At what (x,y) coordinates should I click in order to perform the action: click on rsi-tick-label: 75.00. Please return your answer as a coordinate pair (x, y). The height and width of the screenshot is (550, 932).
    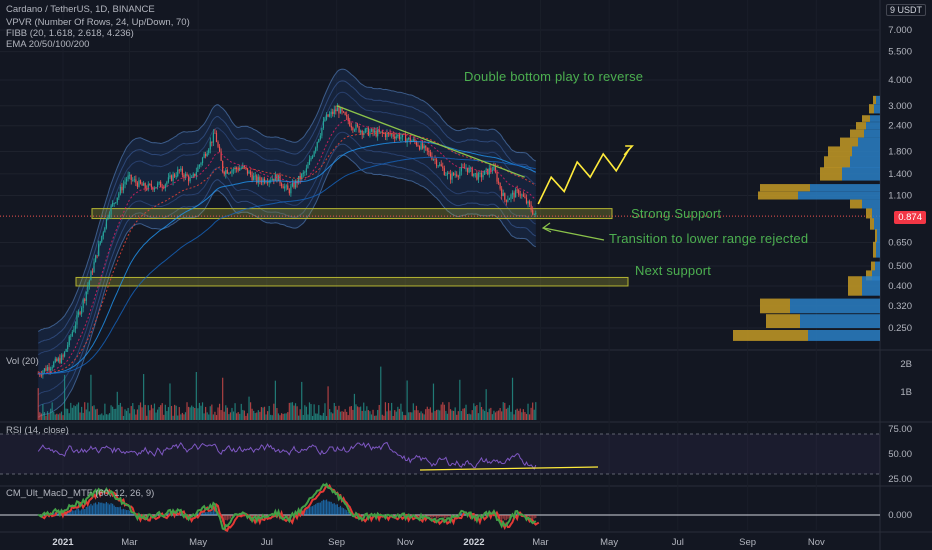
    Looking at the image, I should click on (900, 429).